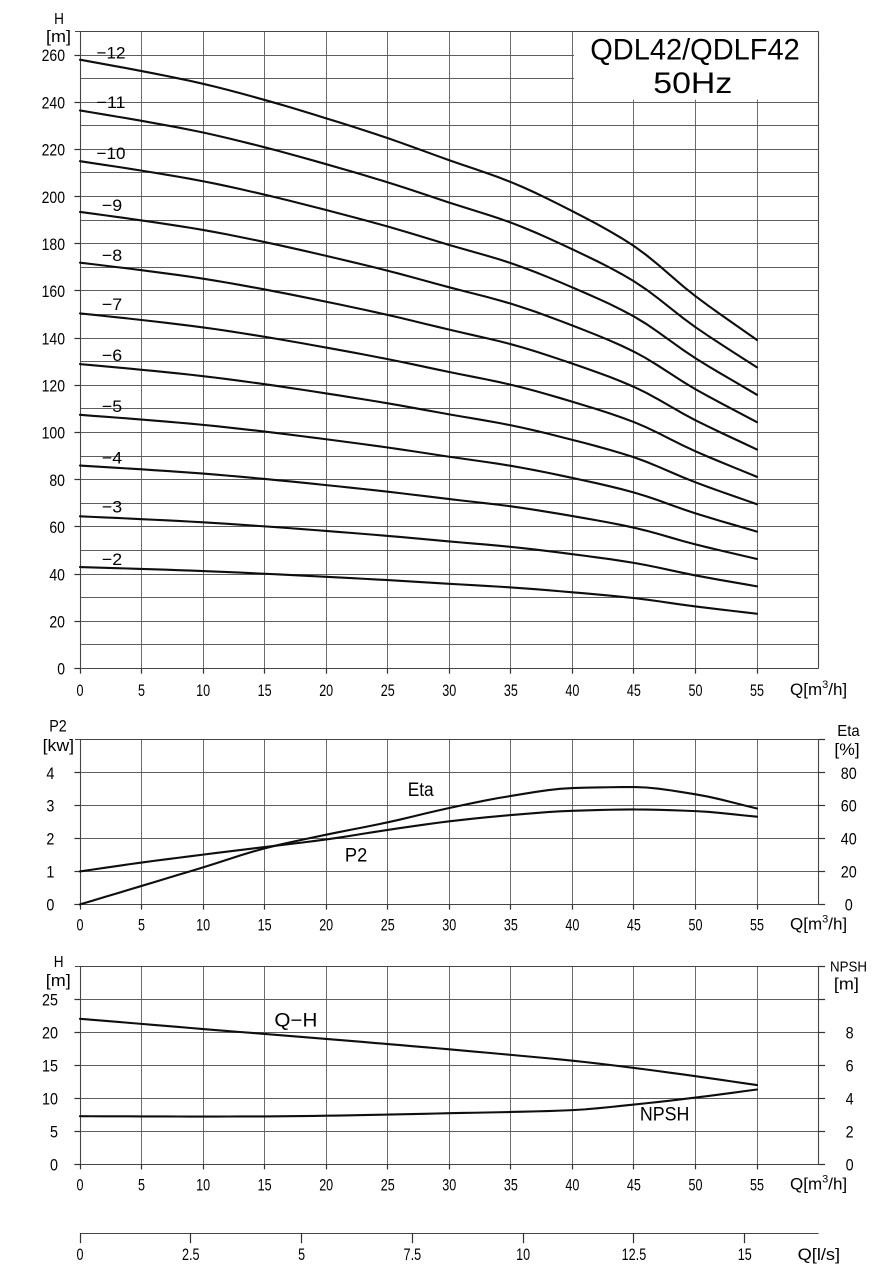 The image size is (884, 1278). I want to click on svg-text: −8, so click(112, 255).